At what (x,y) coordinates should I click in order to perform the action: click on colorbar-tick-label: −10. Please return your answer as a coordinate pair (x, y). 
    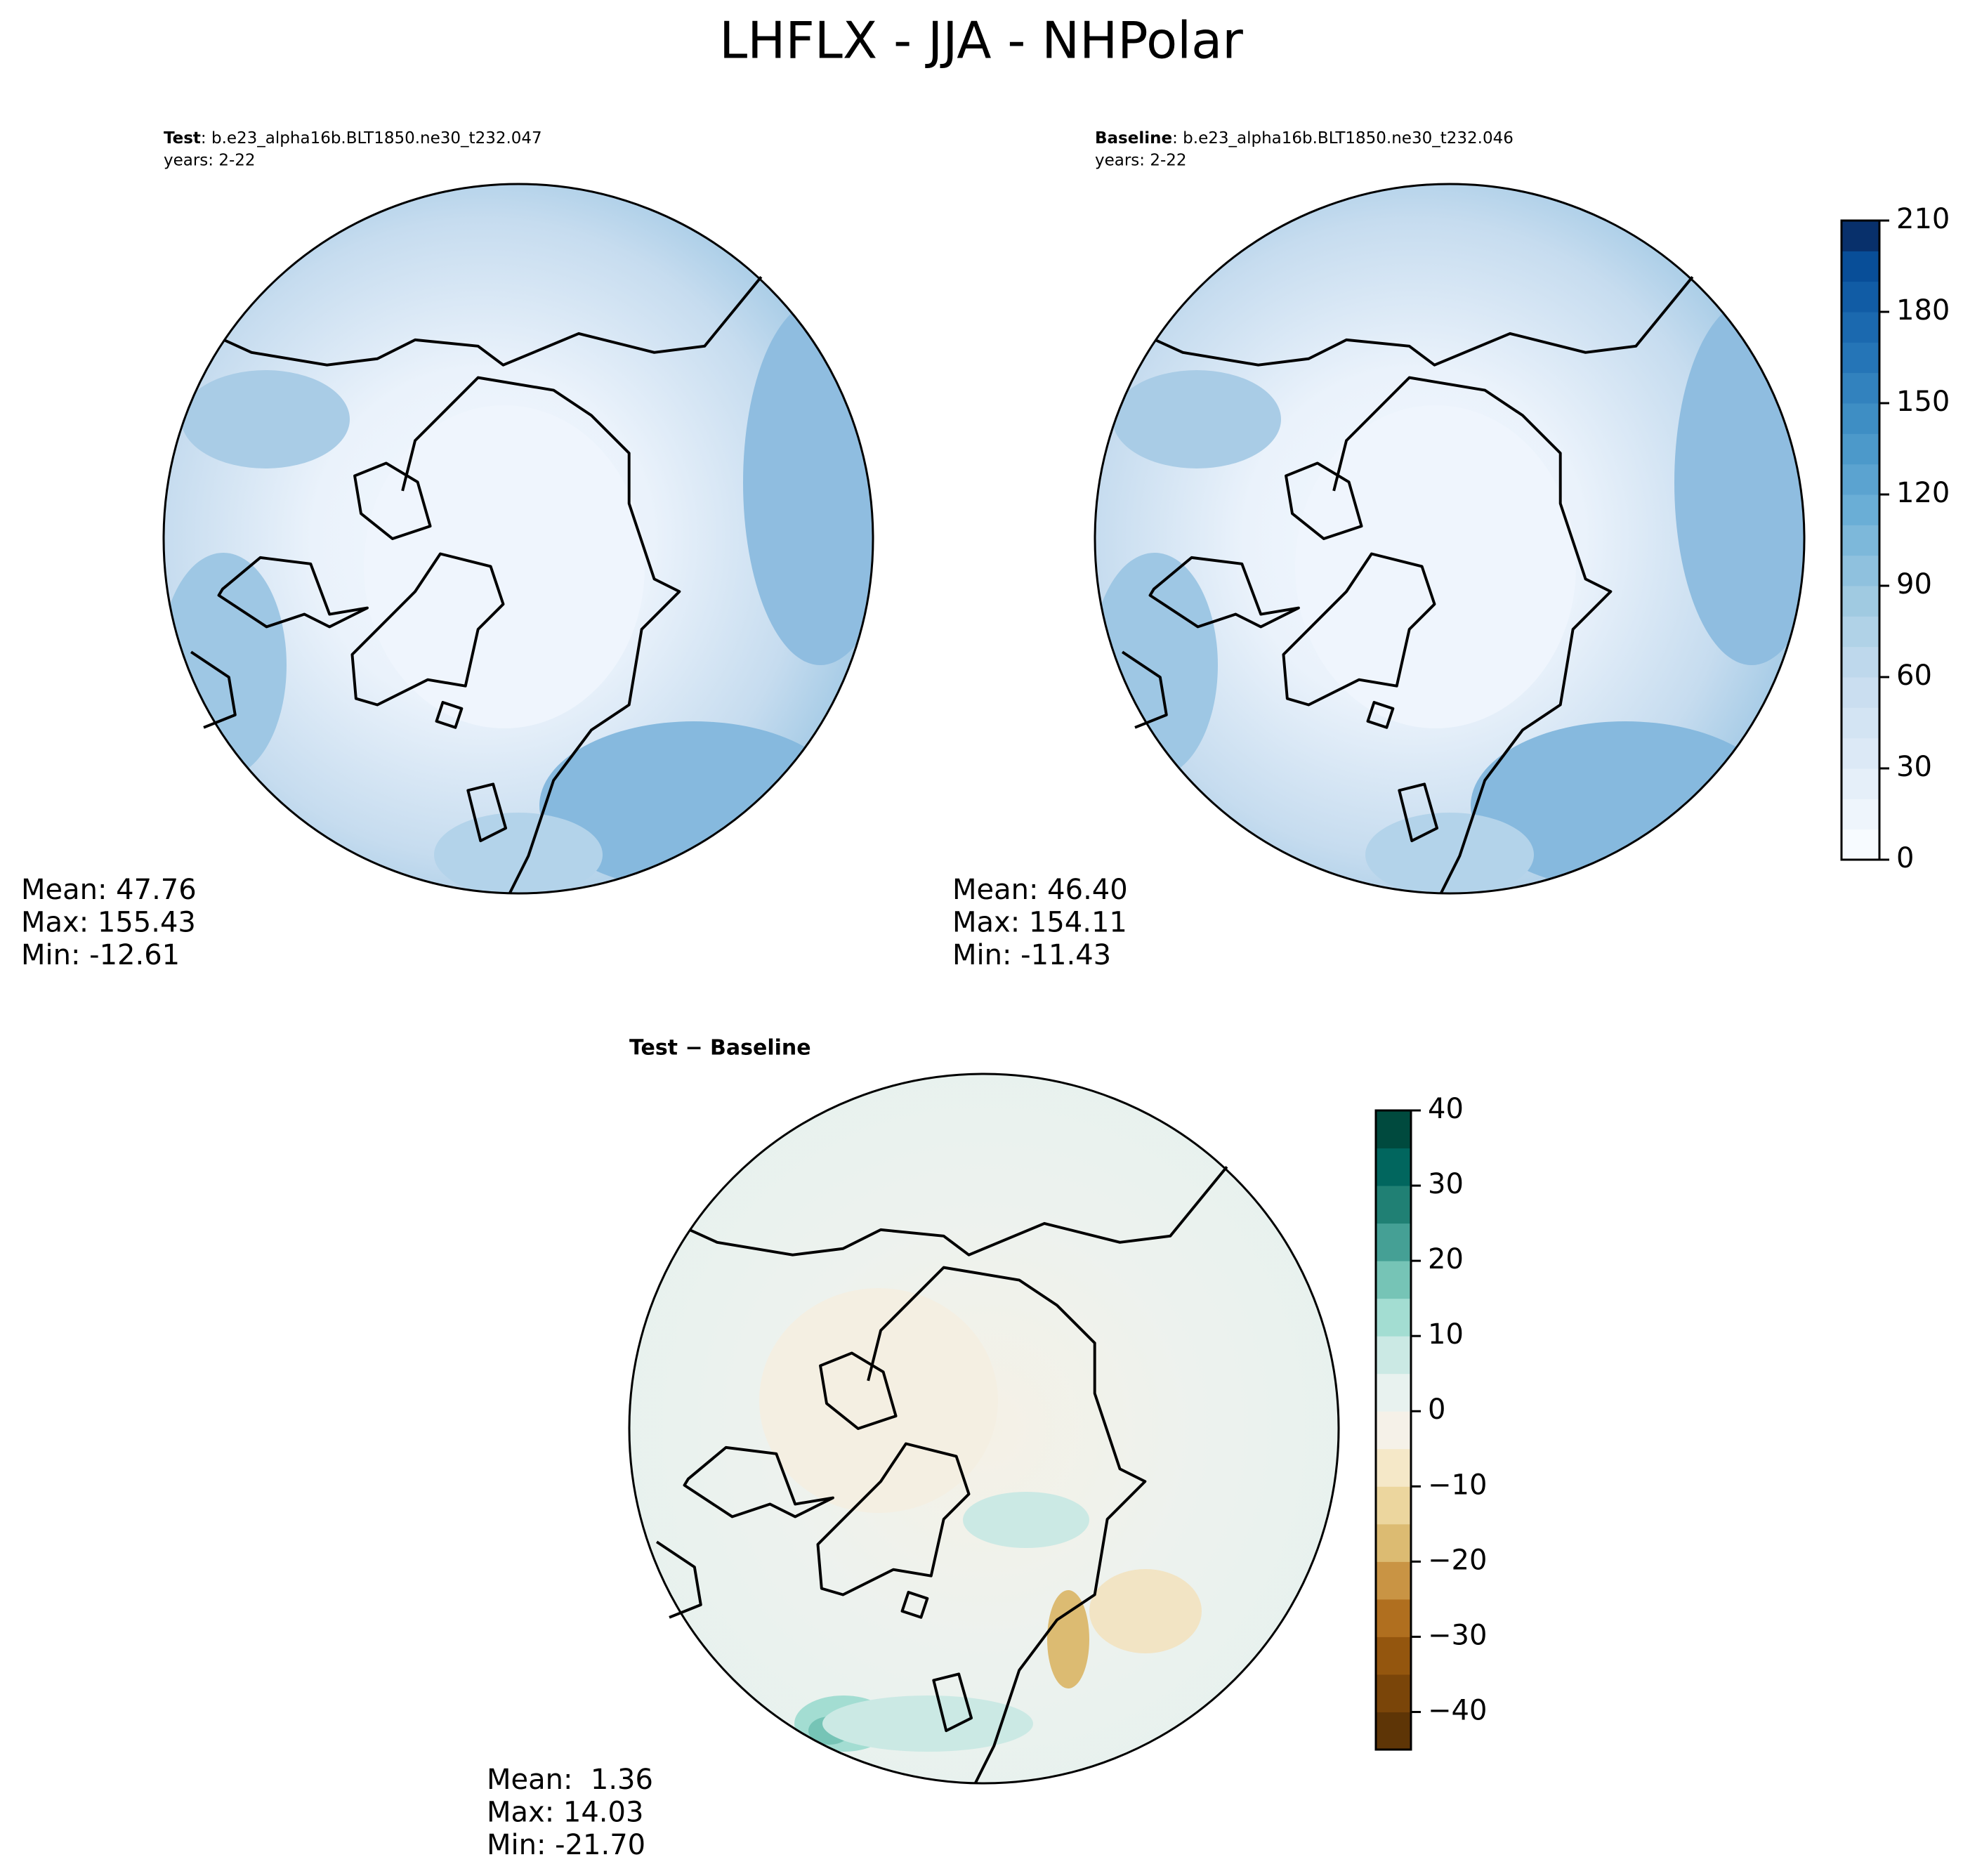
    Looking at the image, I should click on (1457, 1485).